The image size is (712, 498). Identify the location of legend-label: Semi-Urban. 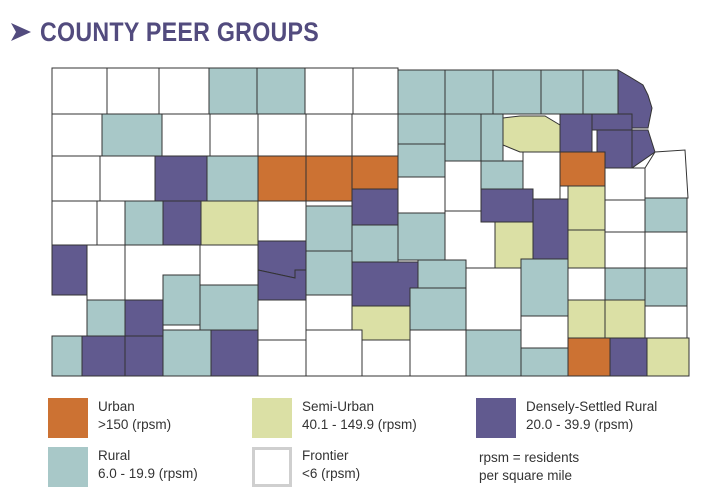
(338, 406).